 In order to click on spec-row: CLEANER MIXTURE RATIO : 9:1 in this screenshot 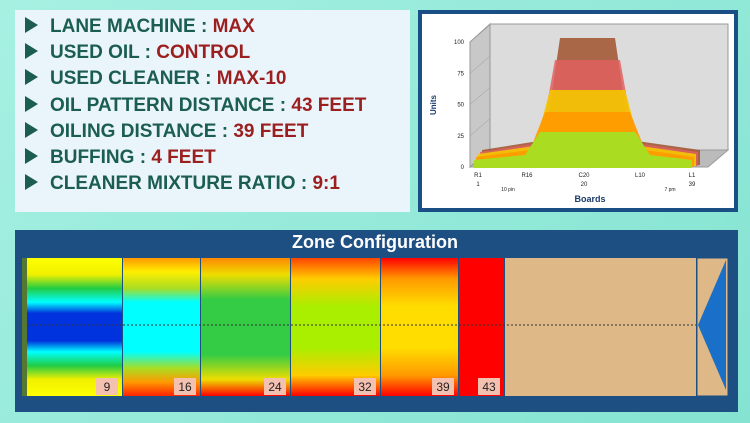, I will do `click(182, 184)`.